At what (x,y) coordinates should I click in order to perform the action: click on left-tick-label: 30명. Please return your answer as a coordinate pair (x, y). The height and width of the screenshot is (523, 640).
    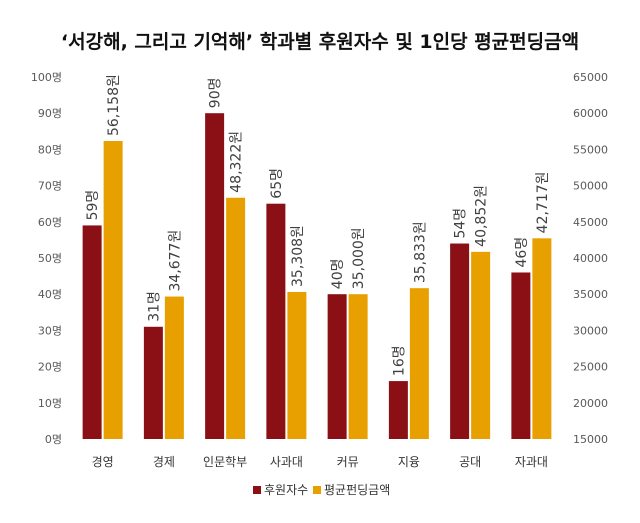
    Looking at the image, I should click on (50, 330).